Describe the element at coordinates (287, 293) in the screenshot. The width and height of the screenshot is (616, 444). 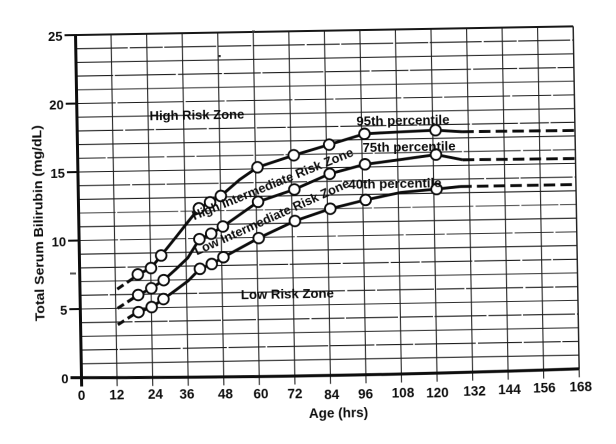
I see `svg-text: Low Risk Zone` at that location.